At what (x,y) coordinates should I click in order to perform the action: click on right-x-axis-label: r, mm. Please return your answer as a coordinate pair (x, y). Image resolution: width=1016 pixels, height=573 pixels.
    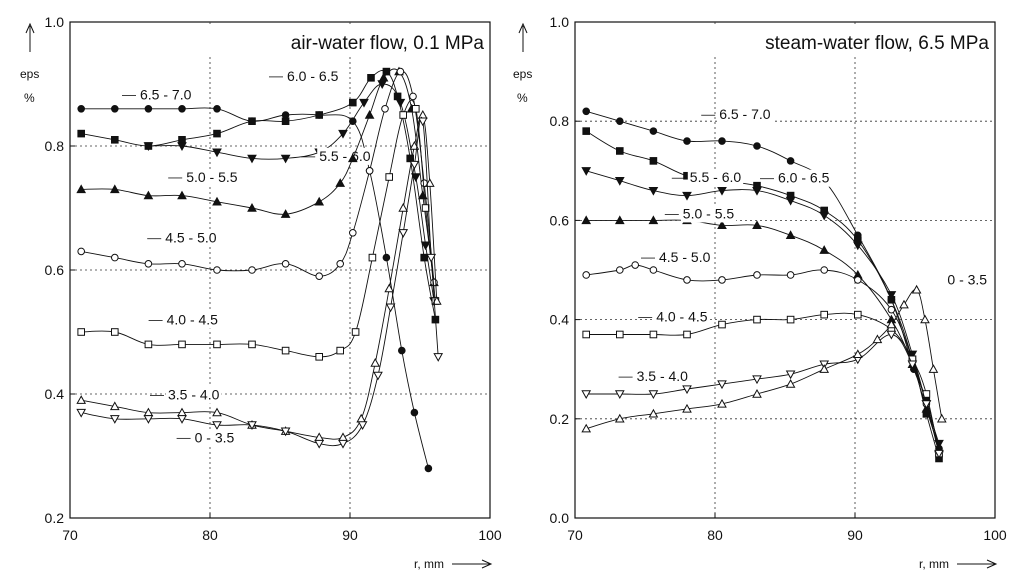
    Looking at the image, I should click on (958, 564).